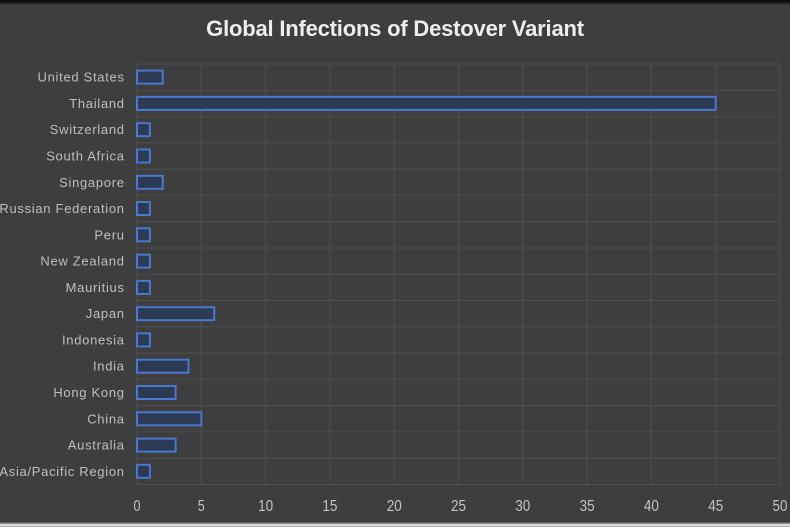  Describe the element at coordinates (522, 506) in the screenshot. I see `svg-text: 30` at that location.